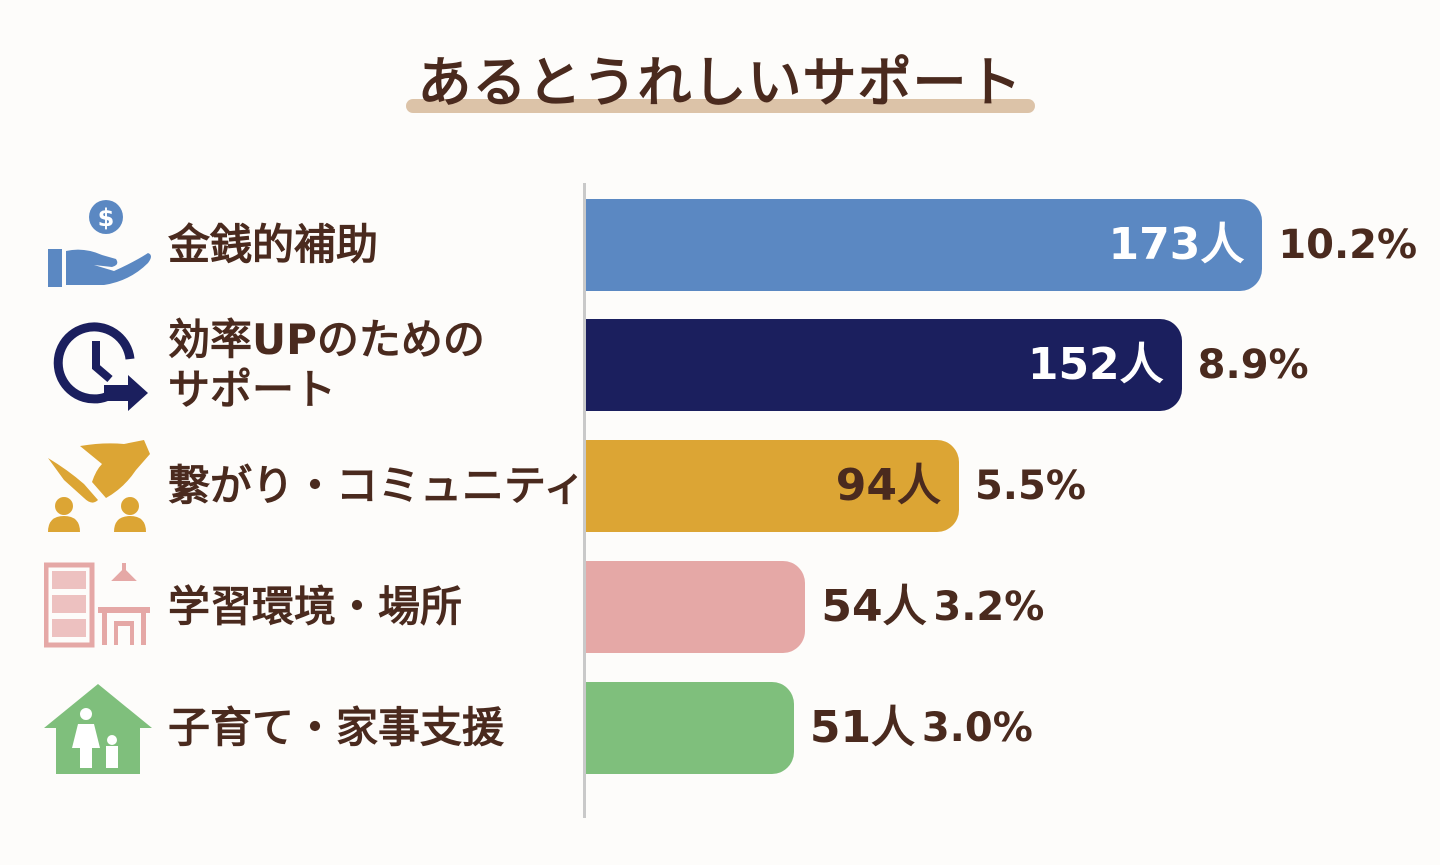 This screenshot has width=1440, height=865. I want to click on house-family-icon, so click(98, 729).